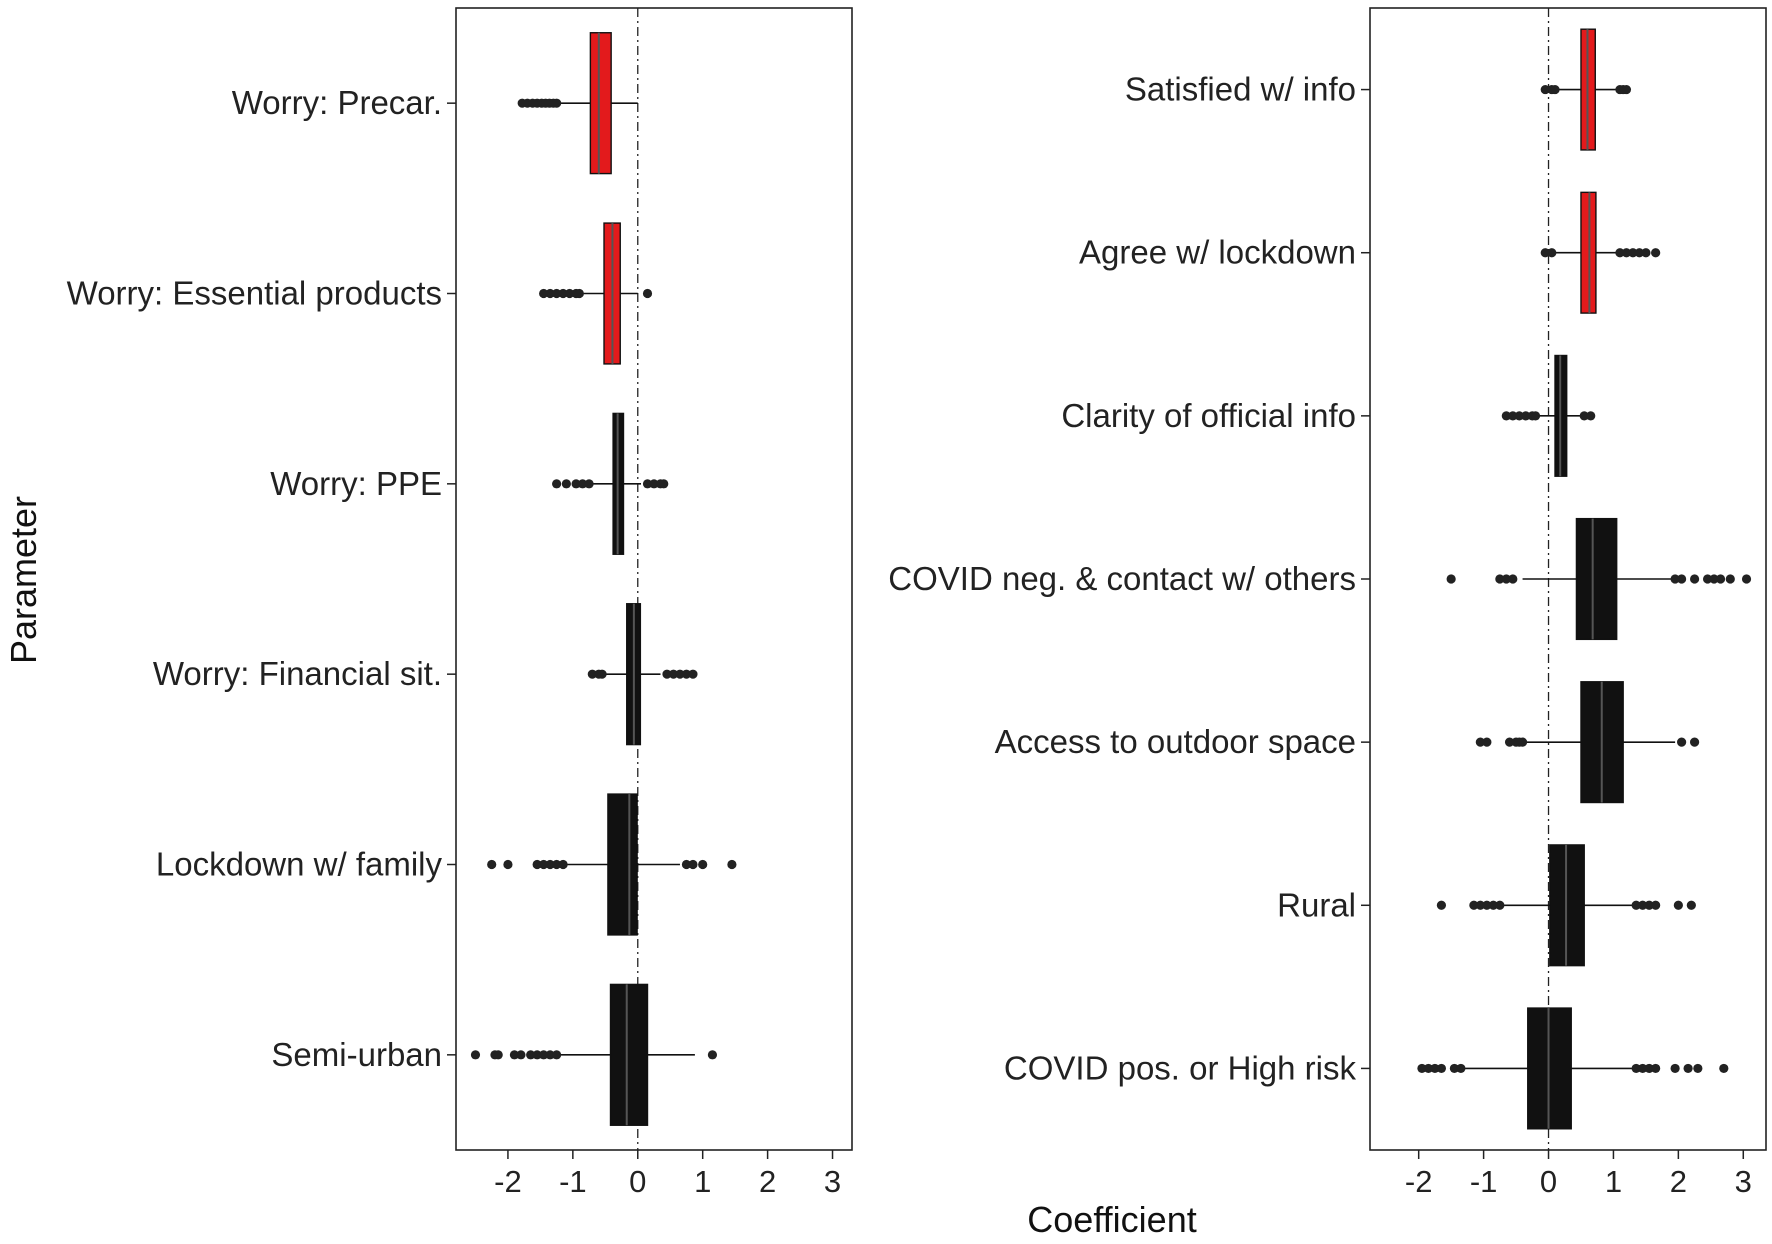  I want to click on x-tick-label: -2, so click(1419, 1181).